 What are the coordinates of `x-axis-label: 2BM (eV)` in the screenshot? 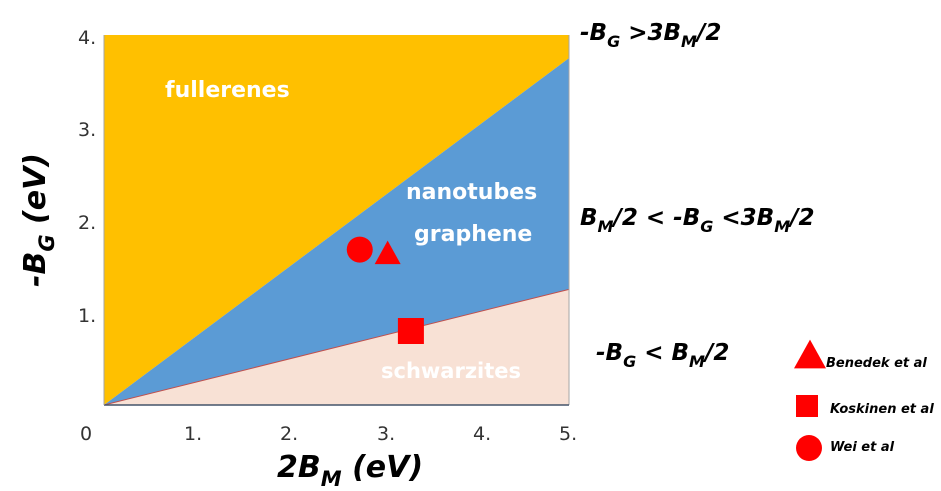 It's located at (350, 470).